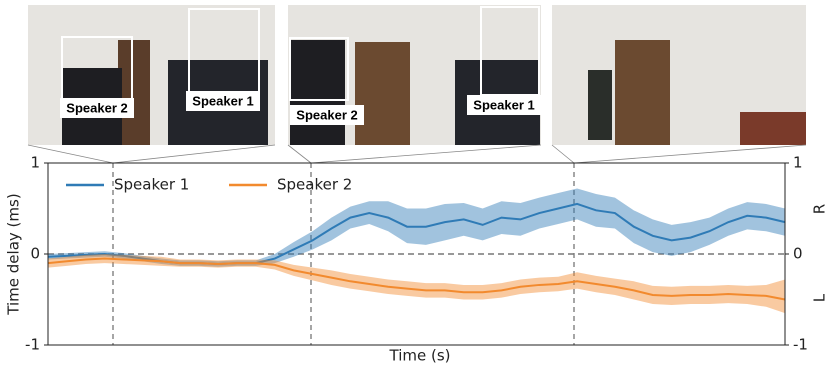 This screenshot has width=830, height=374. I want to click on legend-label: Speaker 2, so click(314, 185).